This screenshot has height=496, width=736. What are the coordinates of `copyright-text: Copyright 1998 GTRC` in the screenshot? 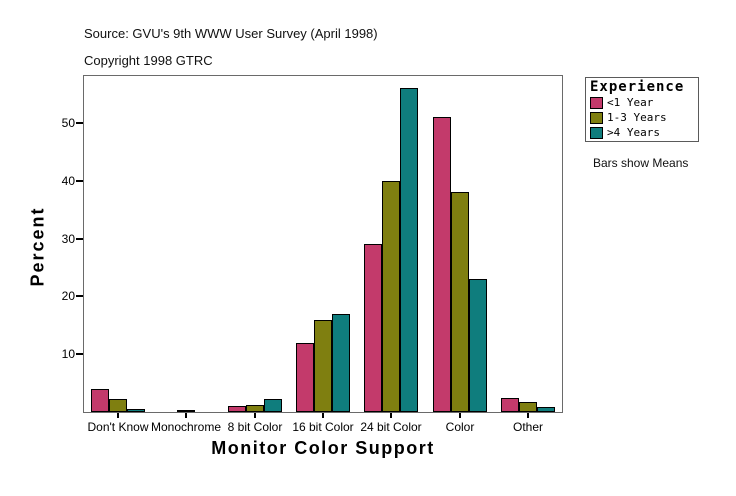 It's located at (148, 60).